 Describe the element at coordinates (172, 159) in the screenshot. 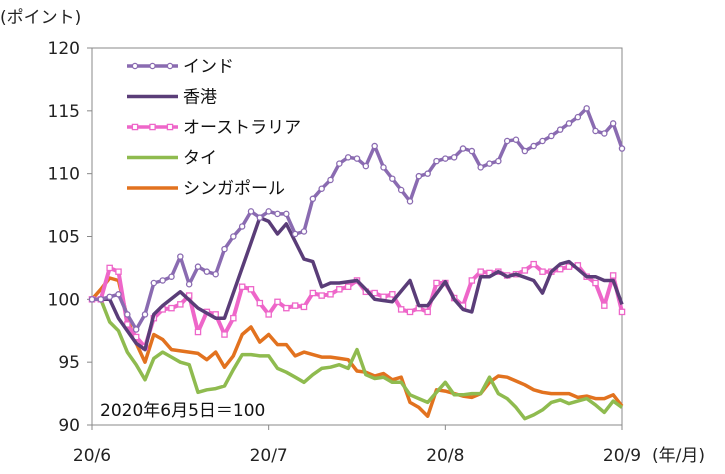

I see `legend-item-thailand: タイ` at that location.